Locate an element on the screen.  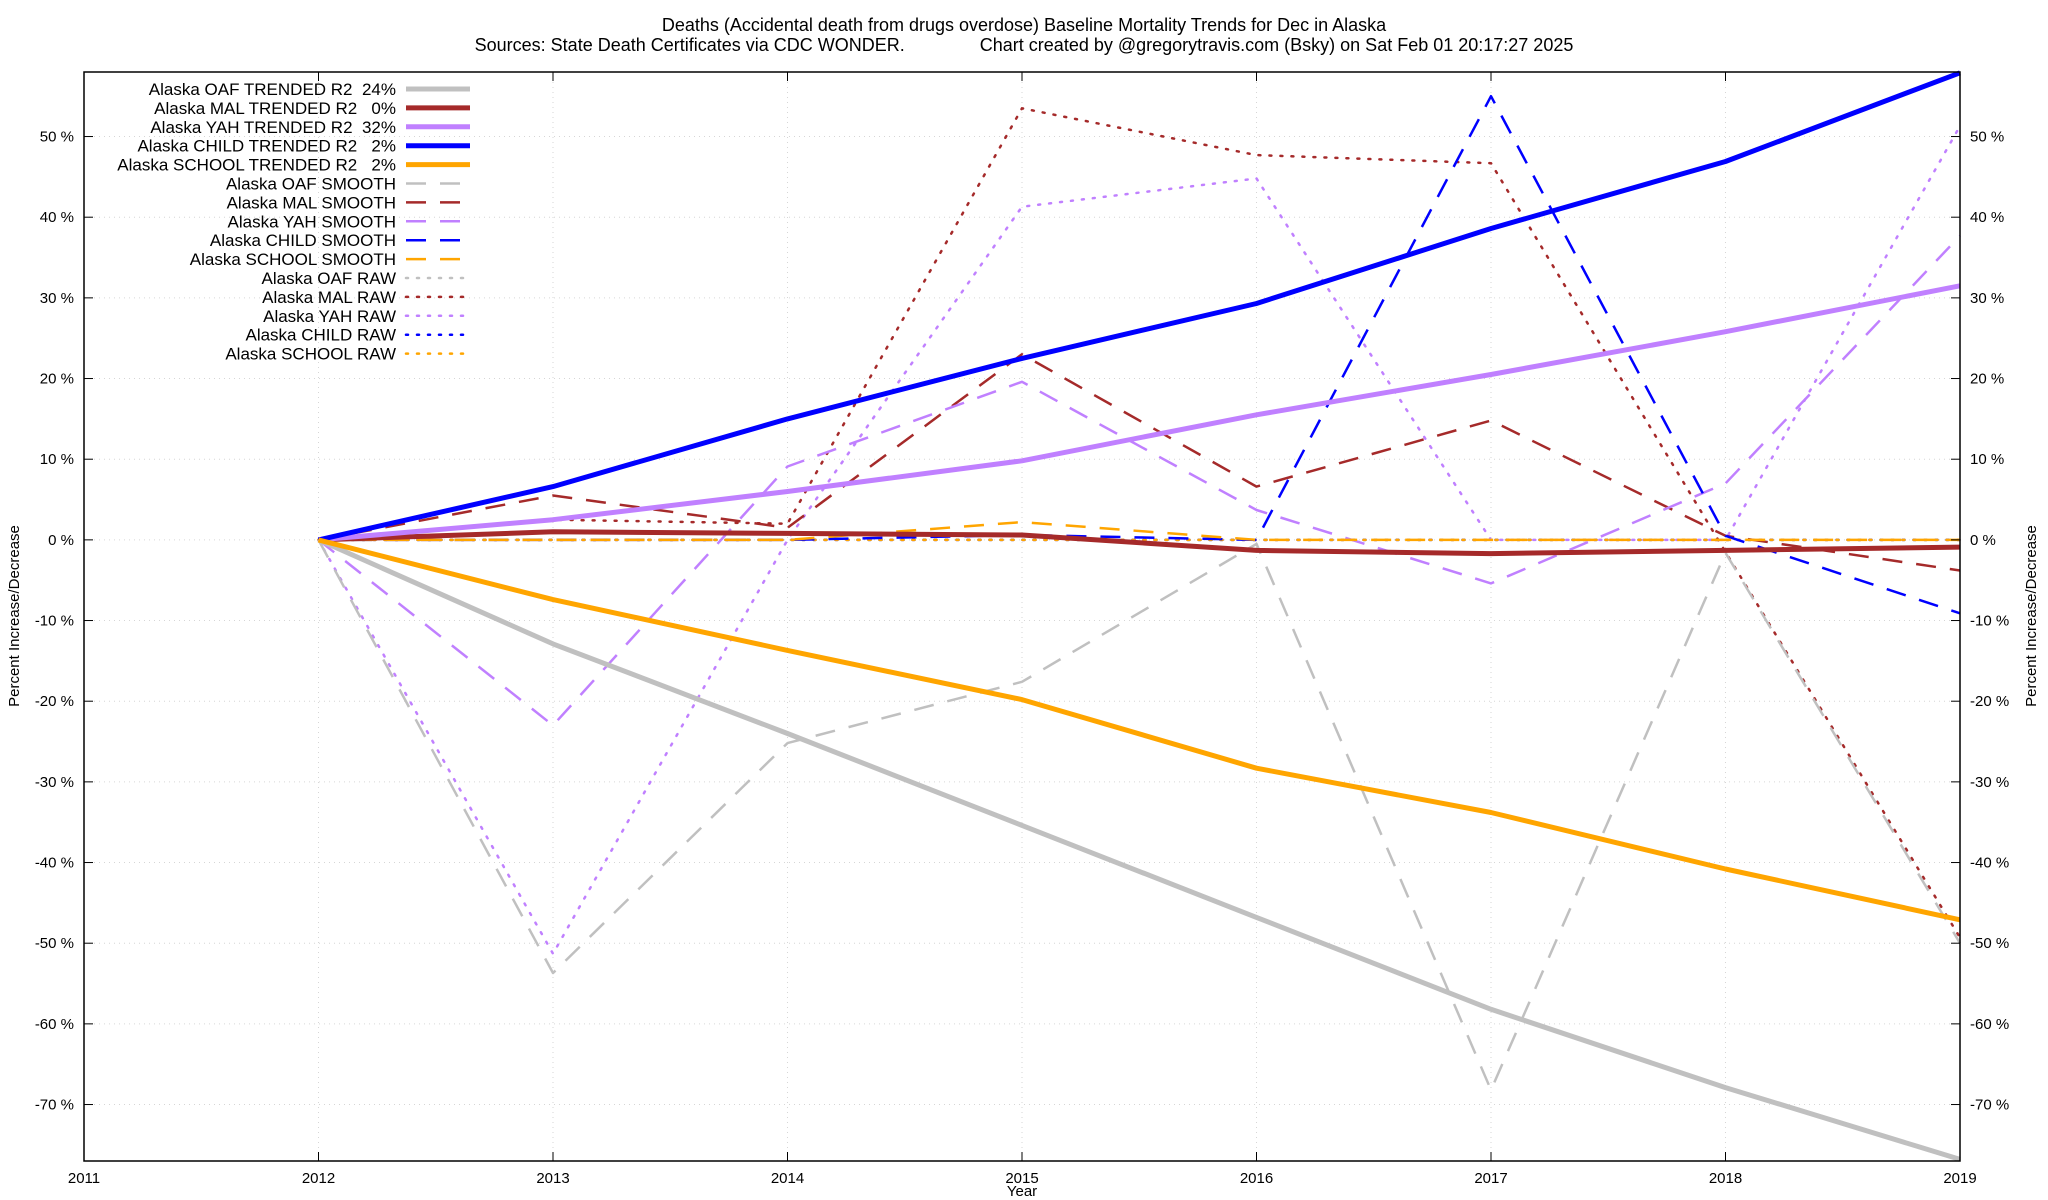
x-tick-label: 2017 is located at coordinates (1490, 1178).